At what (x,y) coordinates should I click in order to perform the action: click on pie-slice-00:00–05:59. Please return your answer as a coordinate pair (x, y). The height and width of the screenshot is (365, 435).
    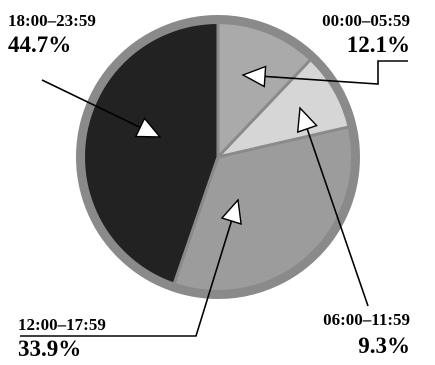
    Looking at the image, I should click on (266, 88).